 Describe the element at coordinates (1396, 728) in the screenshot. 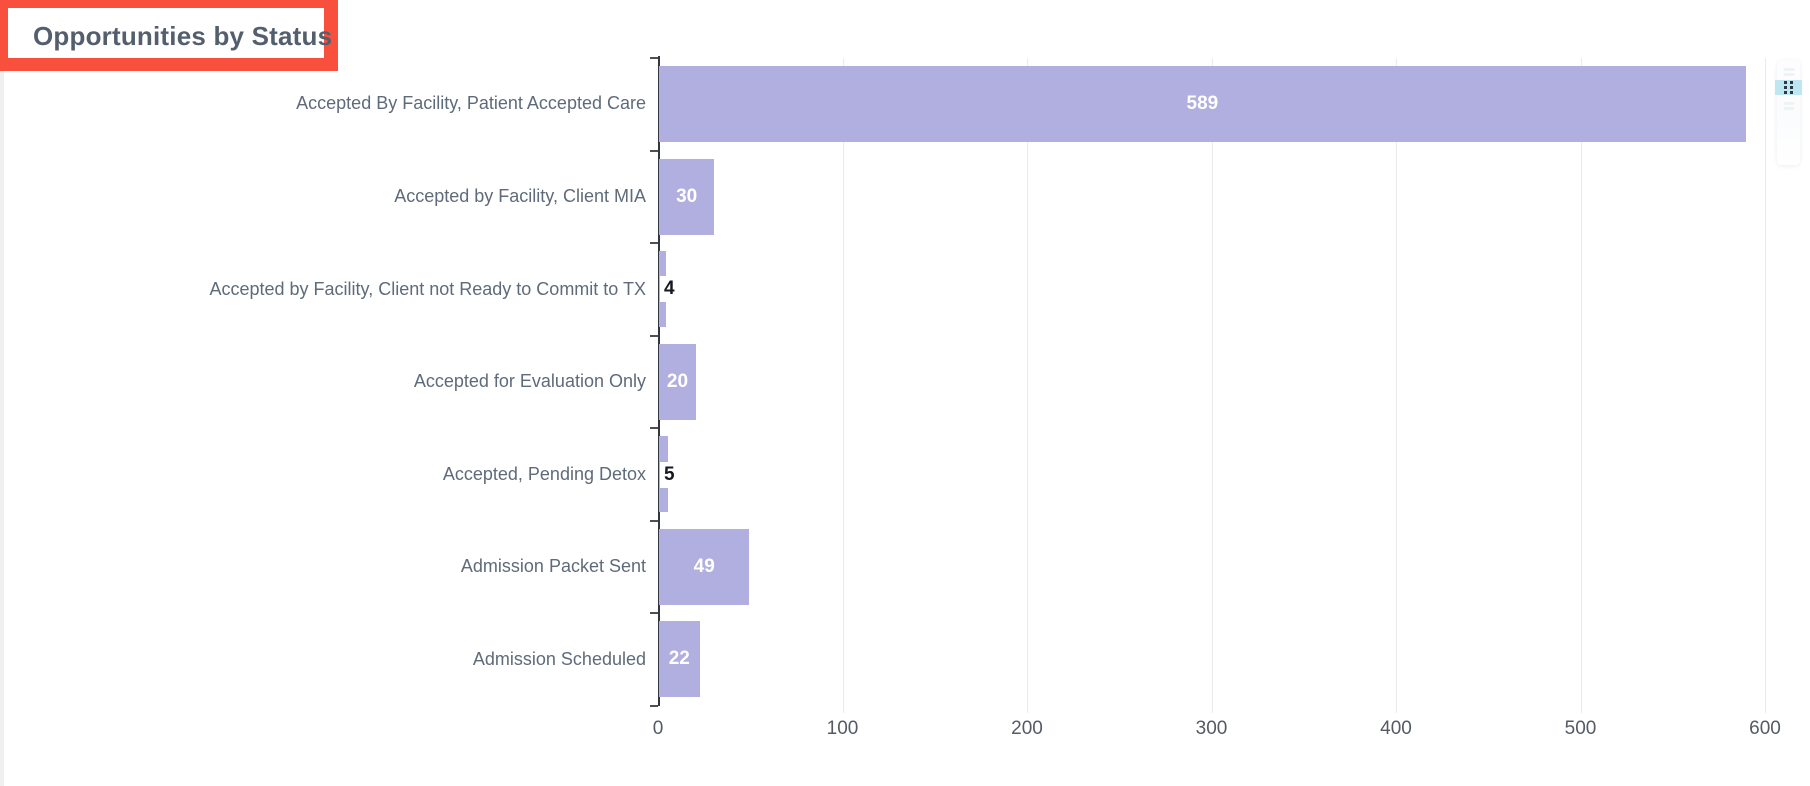

I see `x-axis-tick-label: 400` at that location.